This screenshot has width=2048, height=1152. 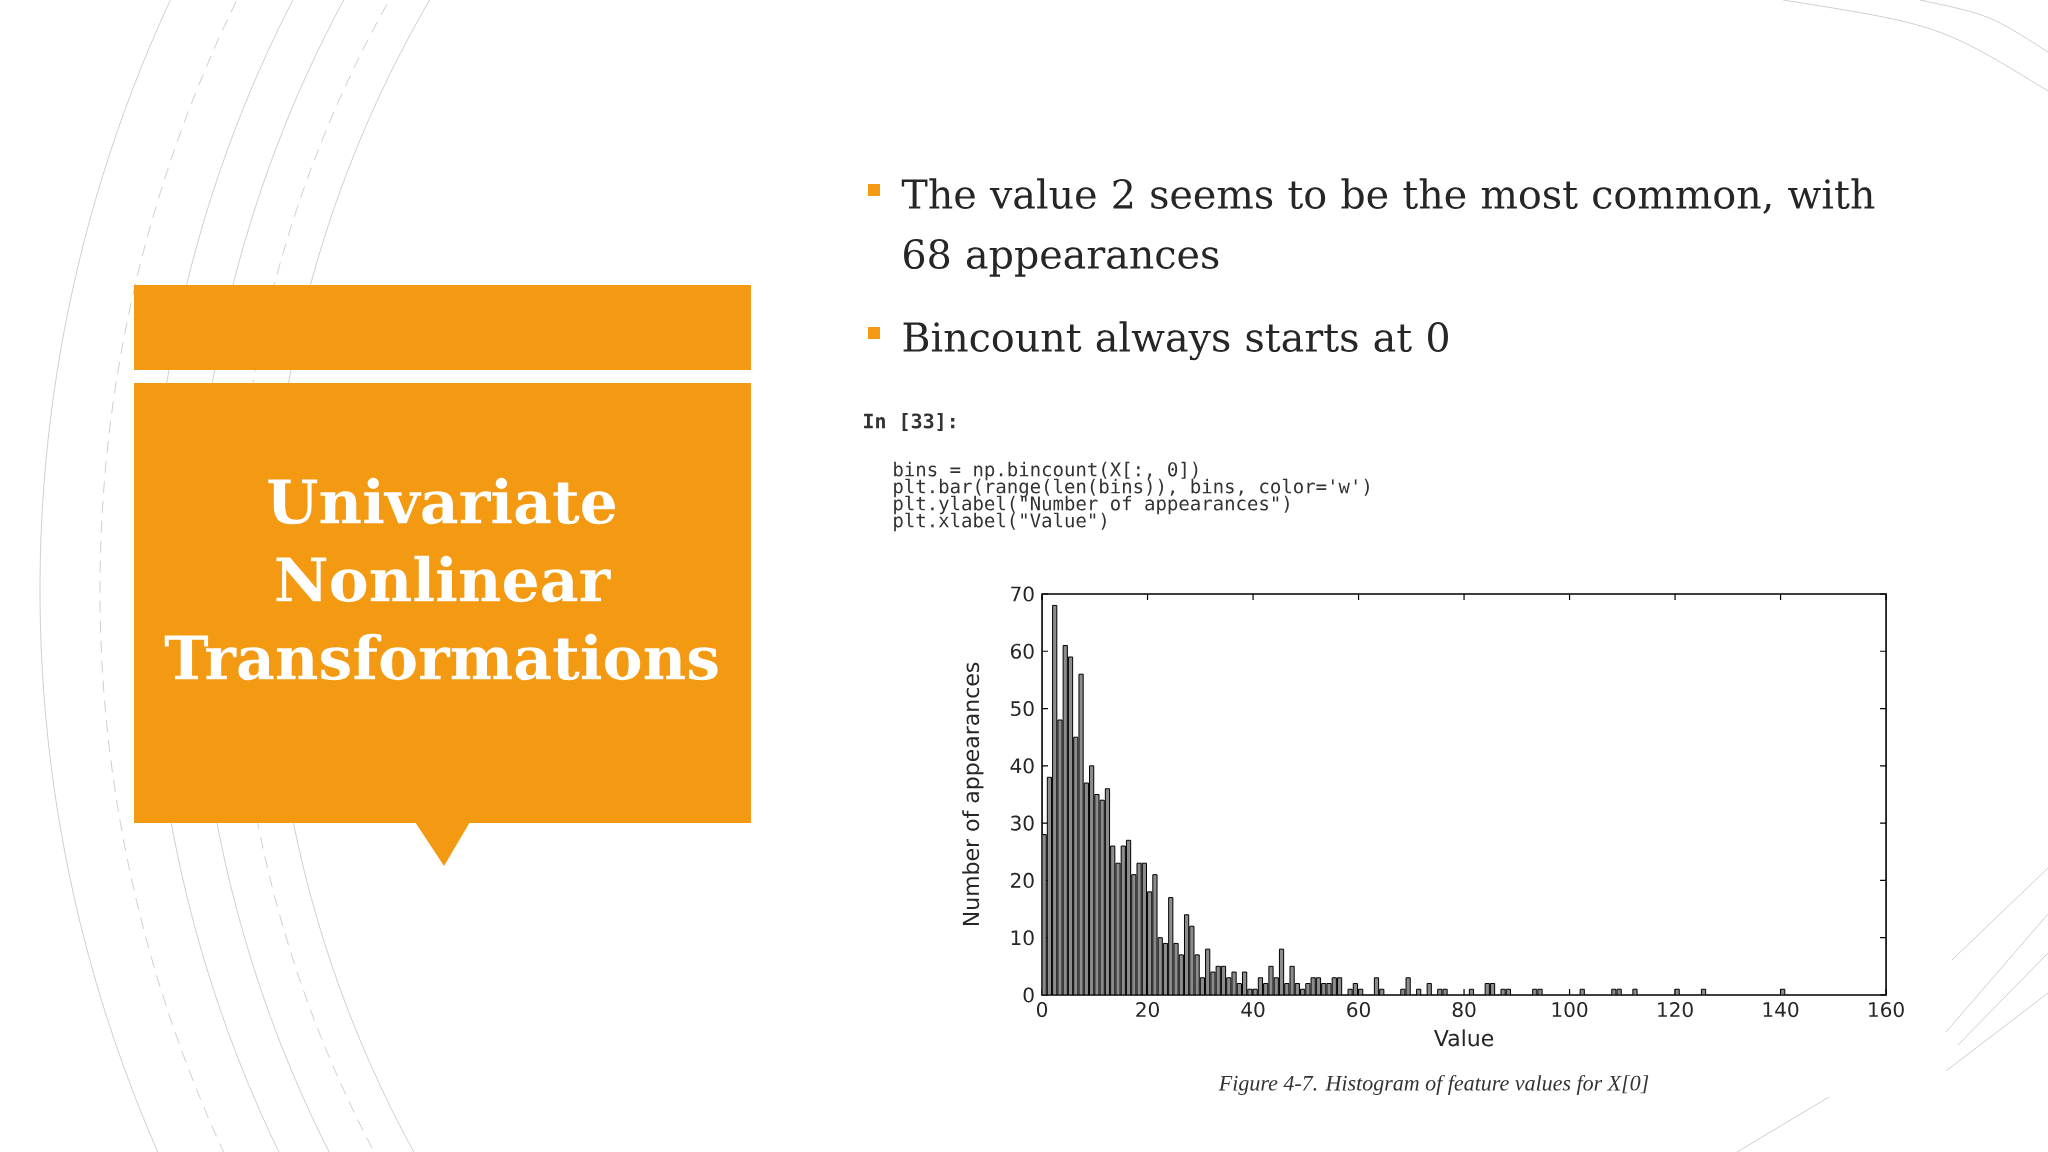 What do you see at coordinates (1042, 1010) in the screenshot?
I see `x-tick-label: 0` at bounding box center [1042, 1010].